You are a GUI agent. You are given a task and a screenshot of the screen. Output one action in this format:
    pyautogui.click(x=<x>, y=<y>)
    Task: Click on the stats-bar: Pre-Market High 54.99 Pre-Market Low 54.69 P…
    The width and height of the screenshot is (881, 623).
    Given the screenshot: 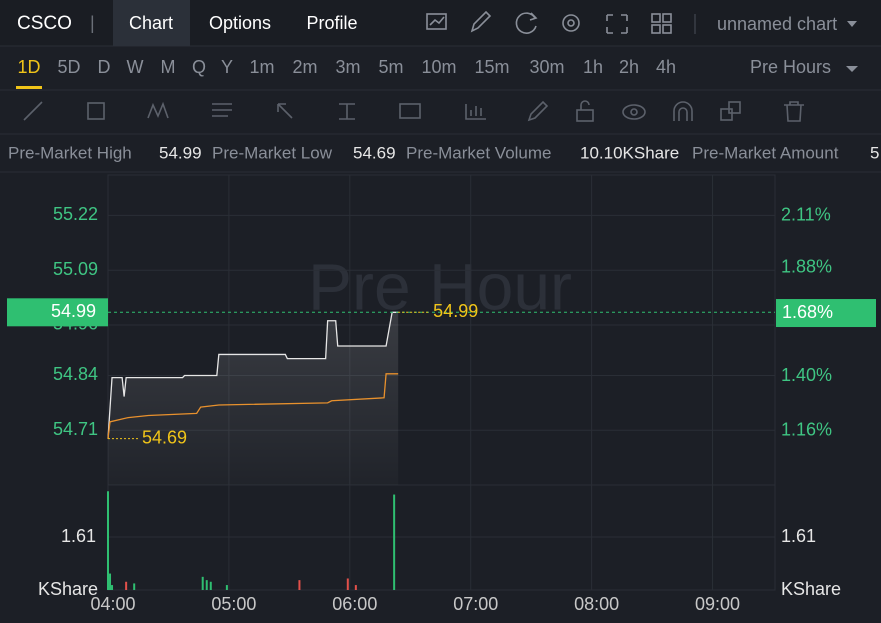 What is the action you would take?
    pyautogui.click(x=443, y=152)
    